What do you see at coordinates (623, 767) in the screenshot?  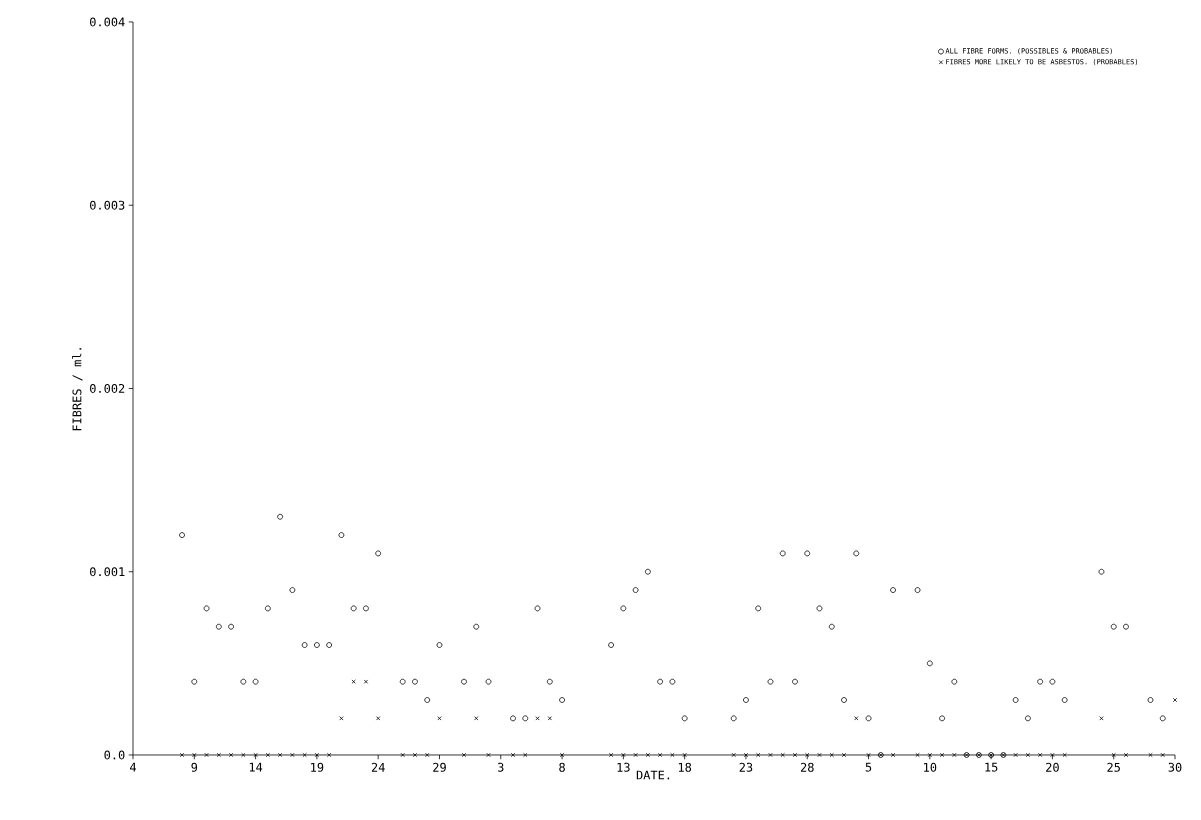 I see `x-tick-label: 13` at bounding box center [623, 767].